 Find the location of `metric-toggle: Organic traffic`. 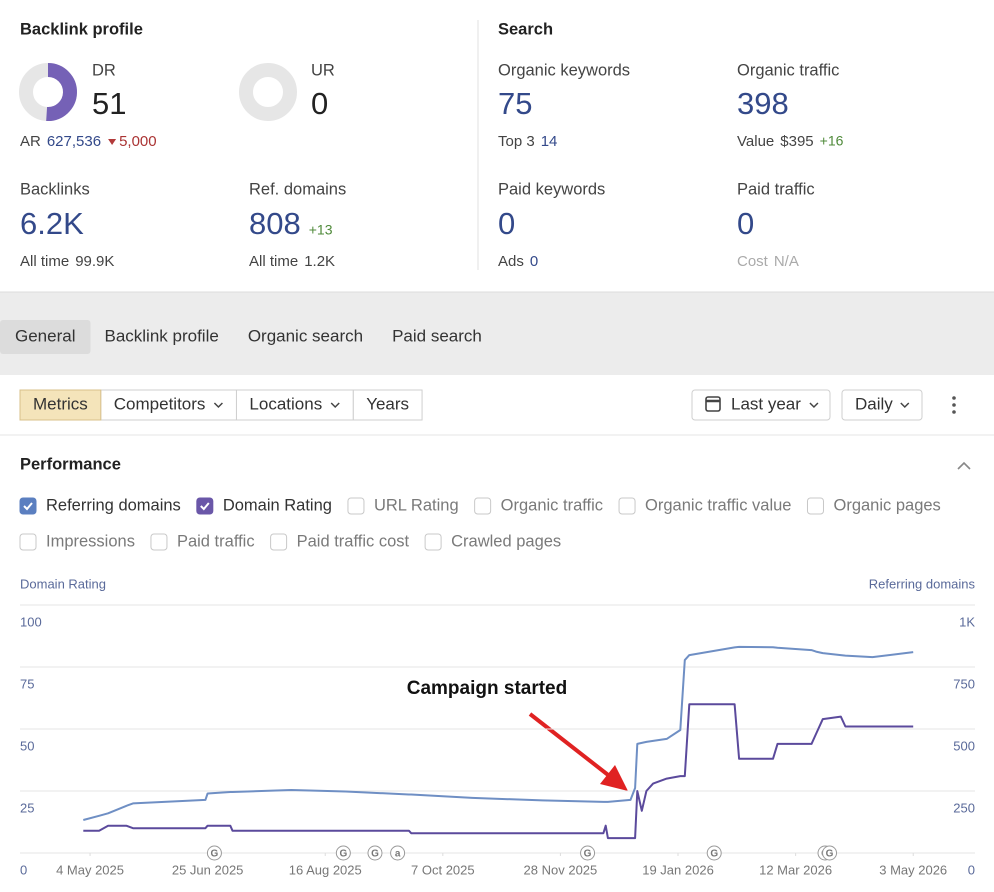

metric-toggle: Organic traffic is located at coordinates (552, 505).